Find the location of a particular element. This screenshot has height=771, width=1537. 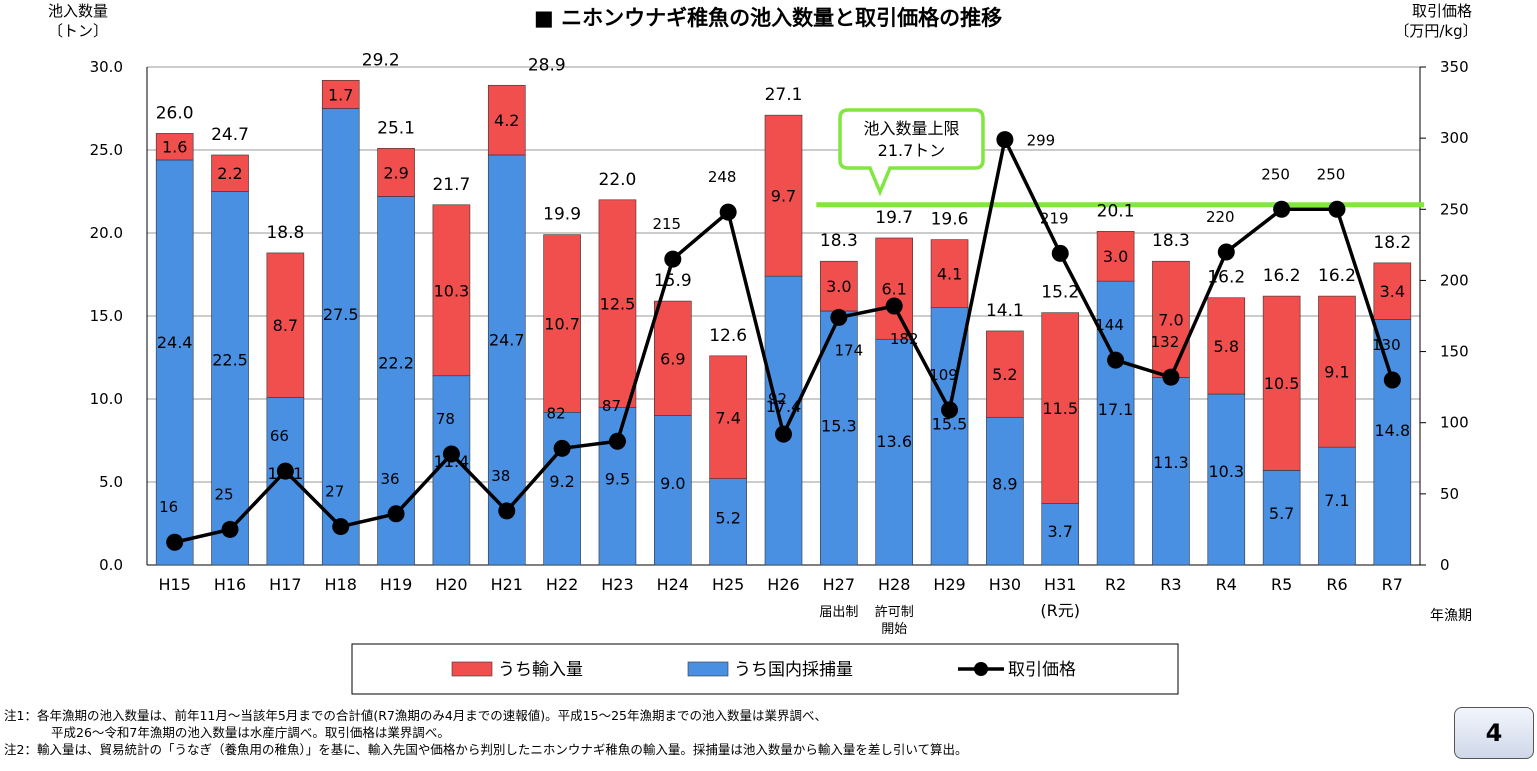

x-axis-label: 年漁期 is located at coordinates (1451, 616).